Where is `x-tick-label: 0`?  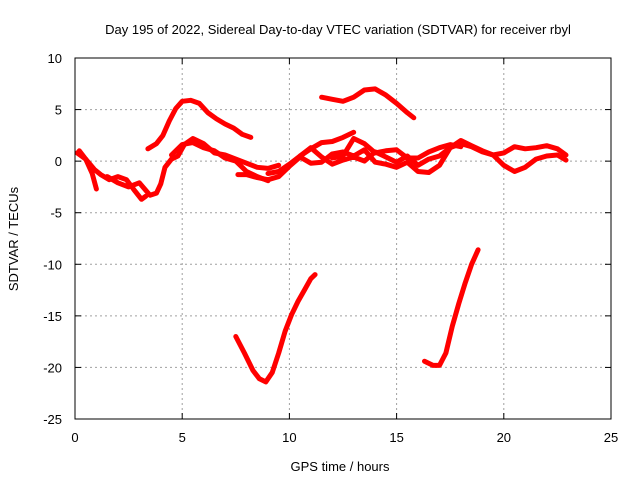 x-tick-label: 0 is located at coordinates (74, 437).